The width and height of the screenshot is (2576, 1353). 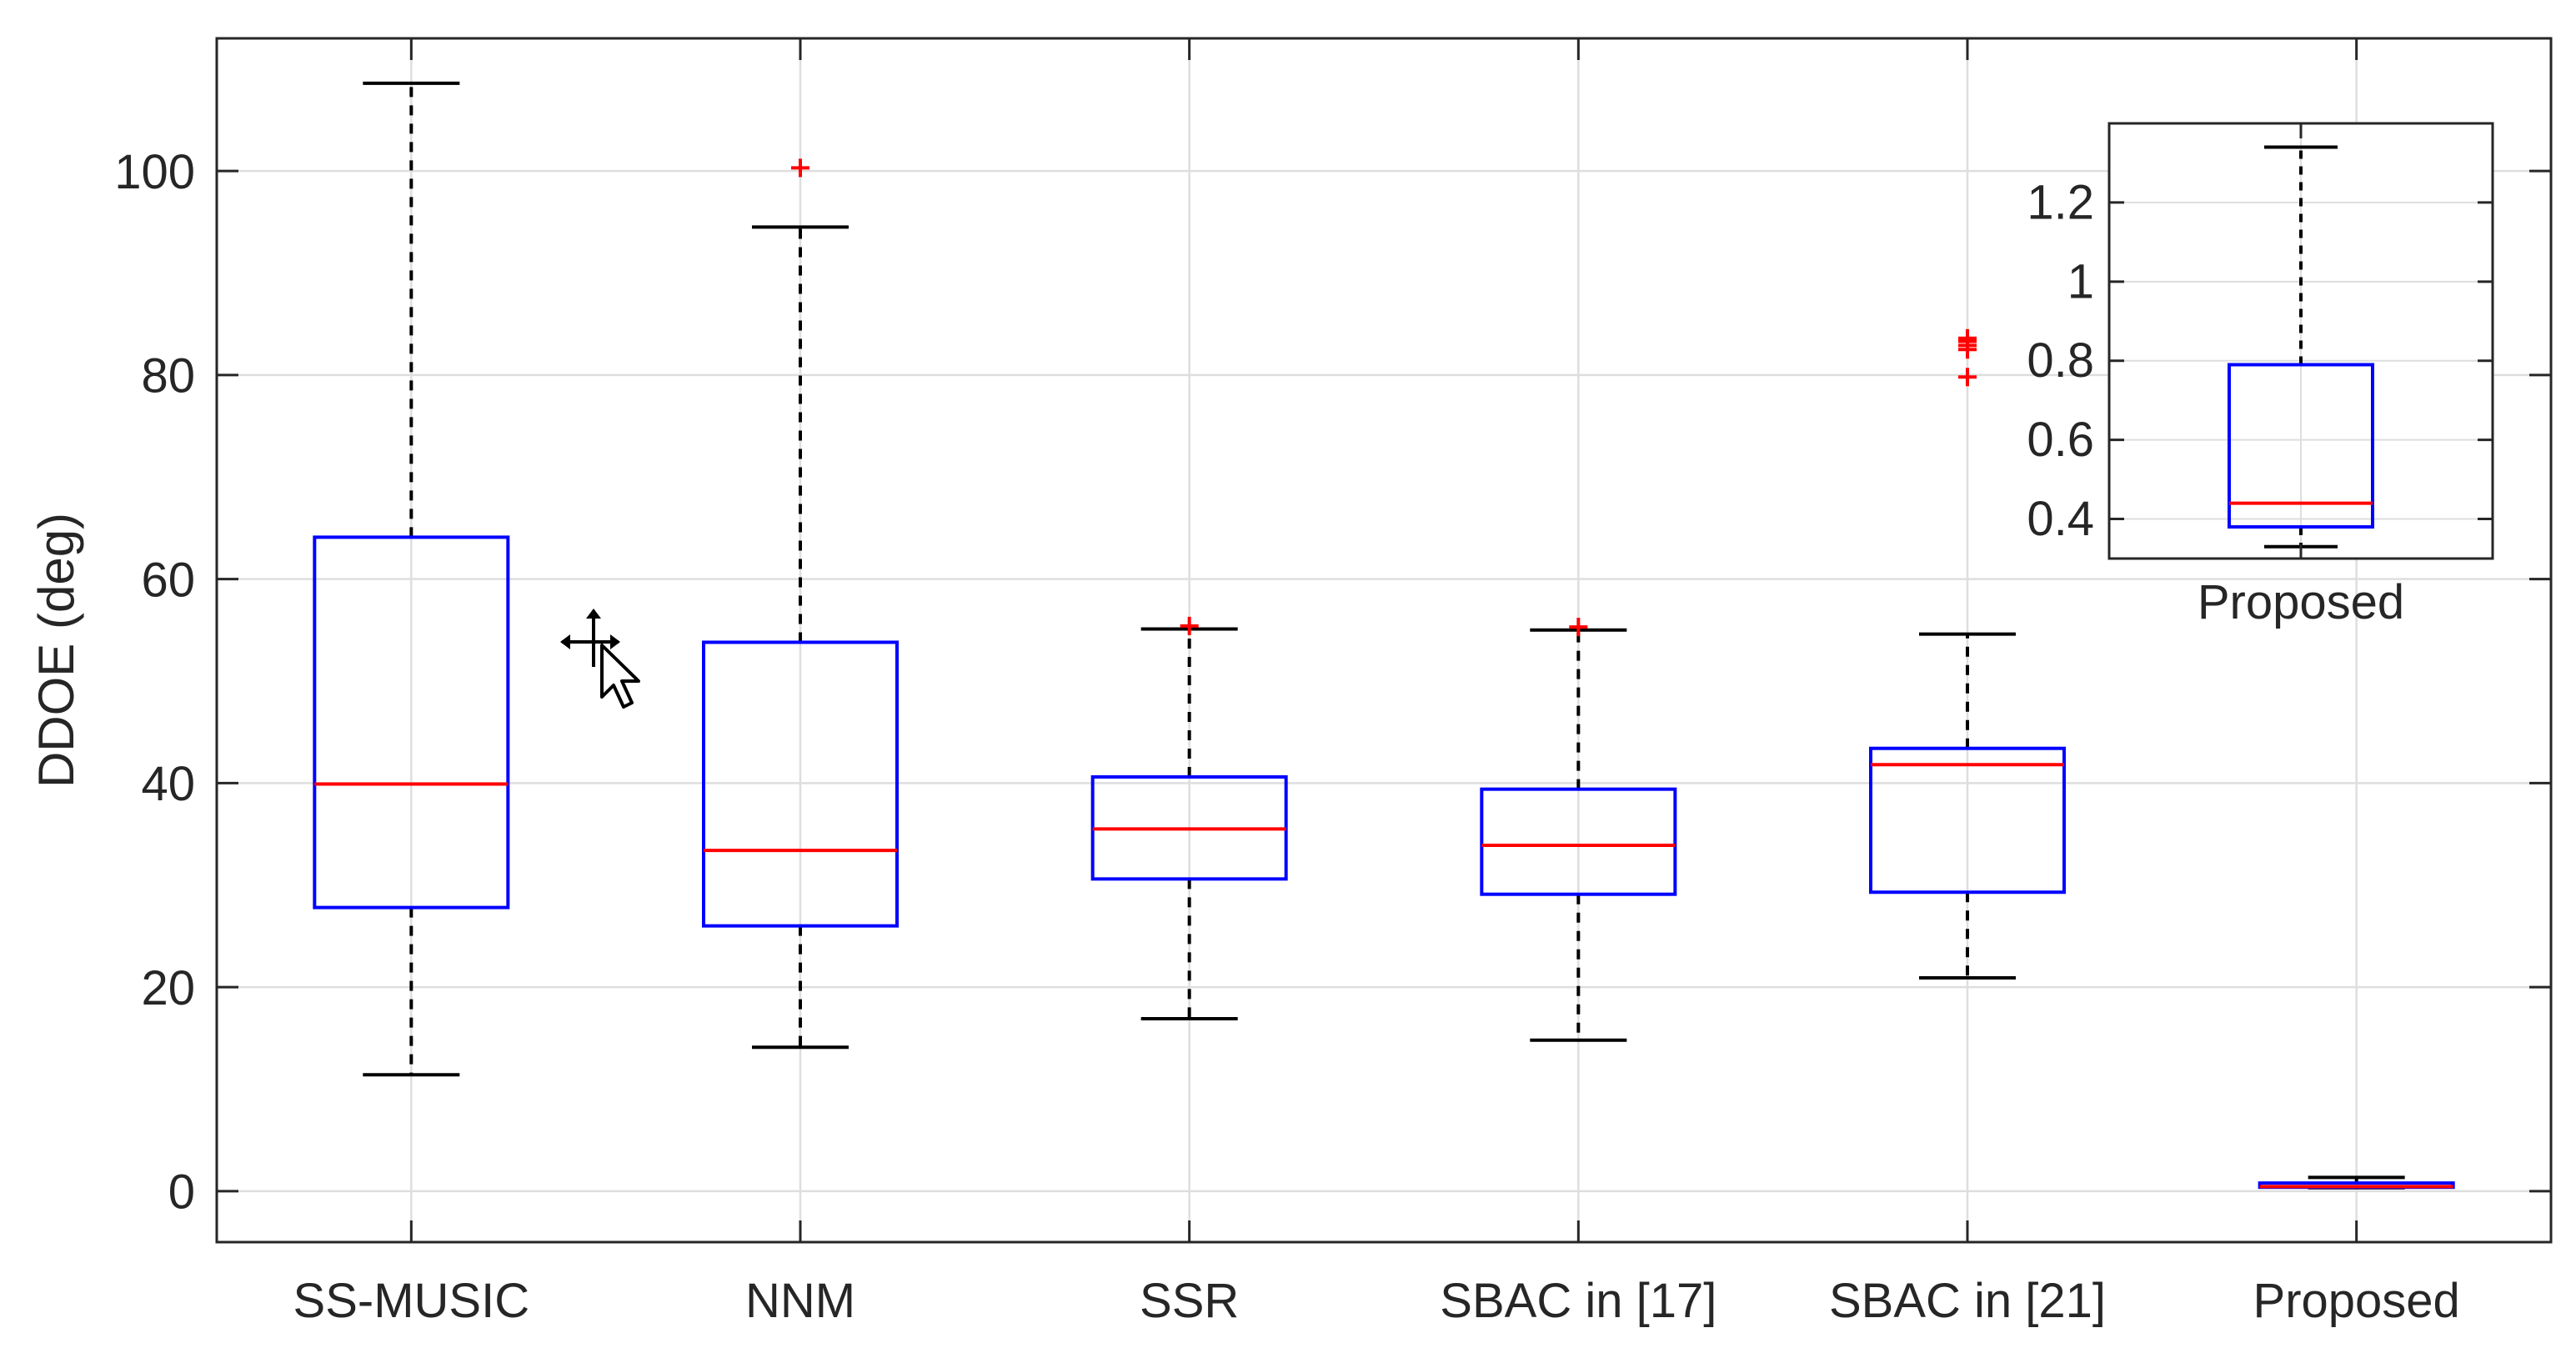 I want to click on y-tick-label: 80, so click(x=168, y=376).